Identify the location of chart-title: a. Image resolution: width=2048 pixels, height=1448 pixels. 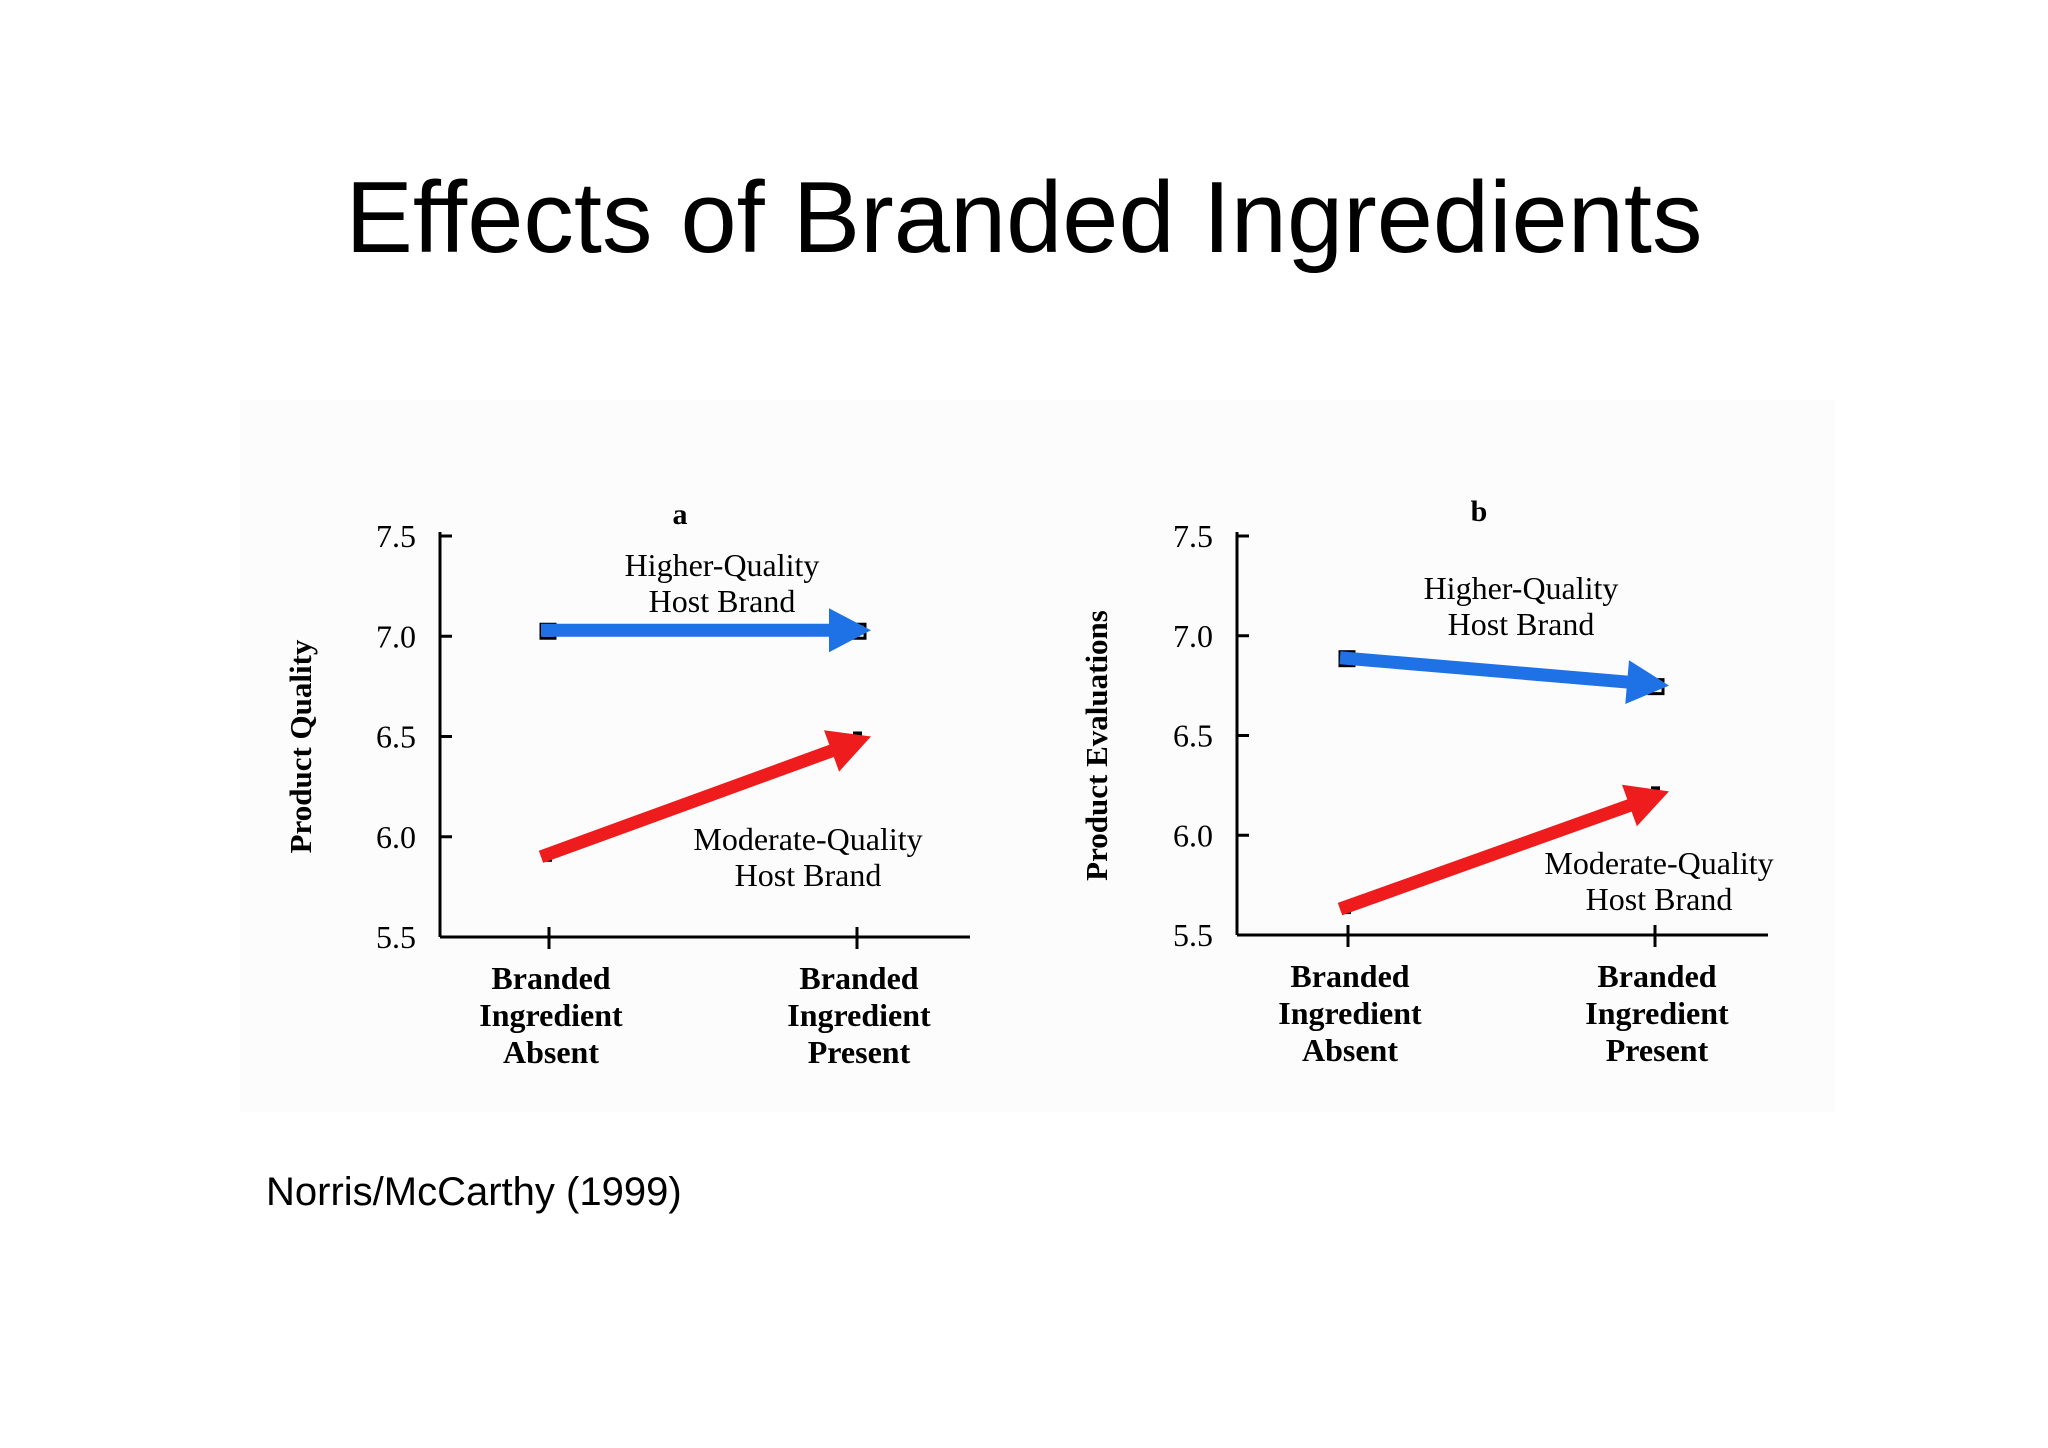
(680, 514).